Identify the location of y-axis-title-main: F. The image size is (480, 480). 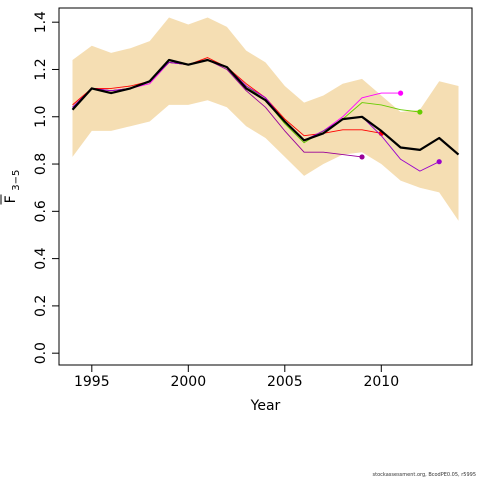
(11, 199).